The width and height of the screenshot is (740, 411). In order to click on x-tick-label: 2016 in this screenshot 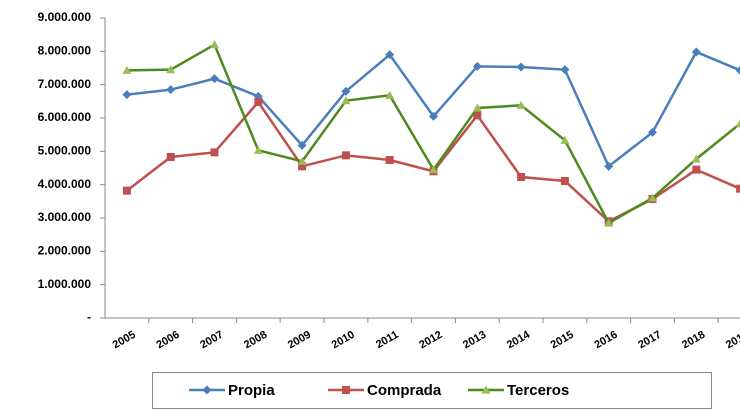, I will do `click(605, 340)`.